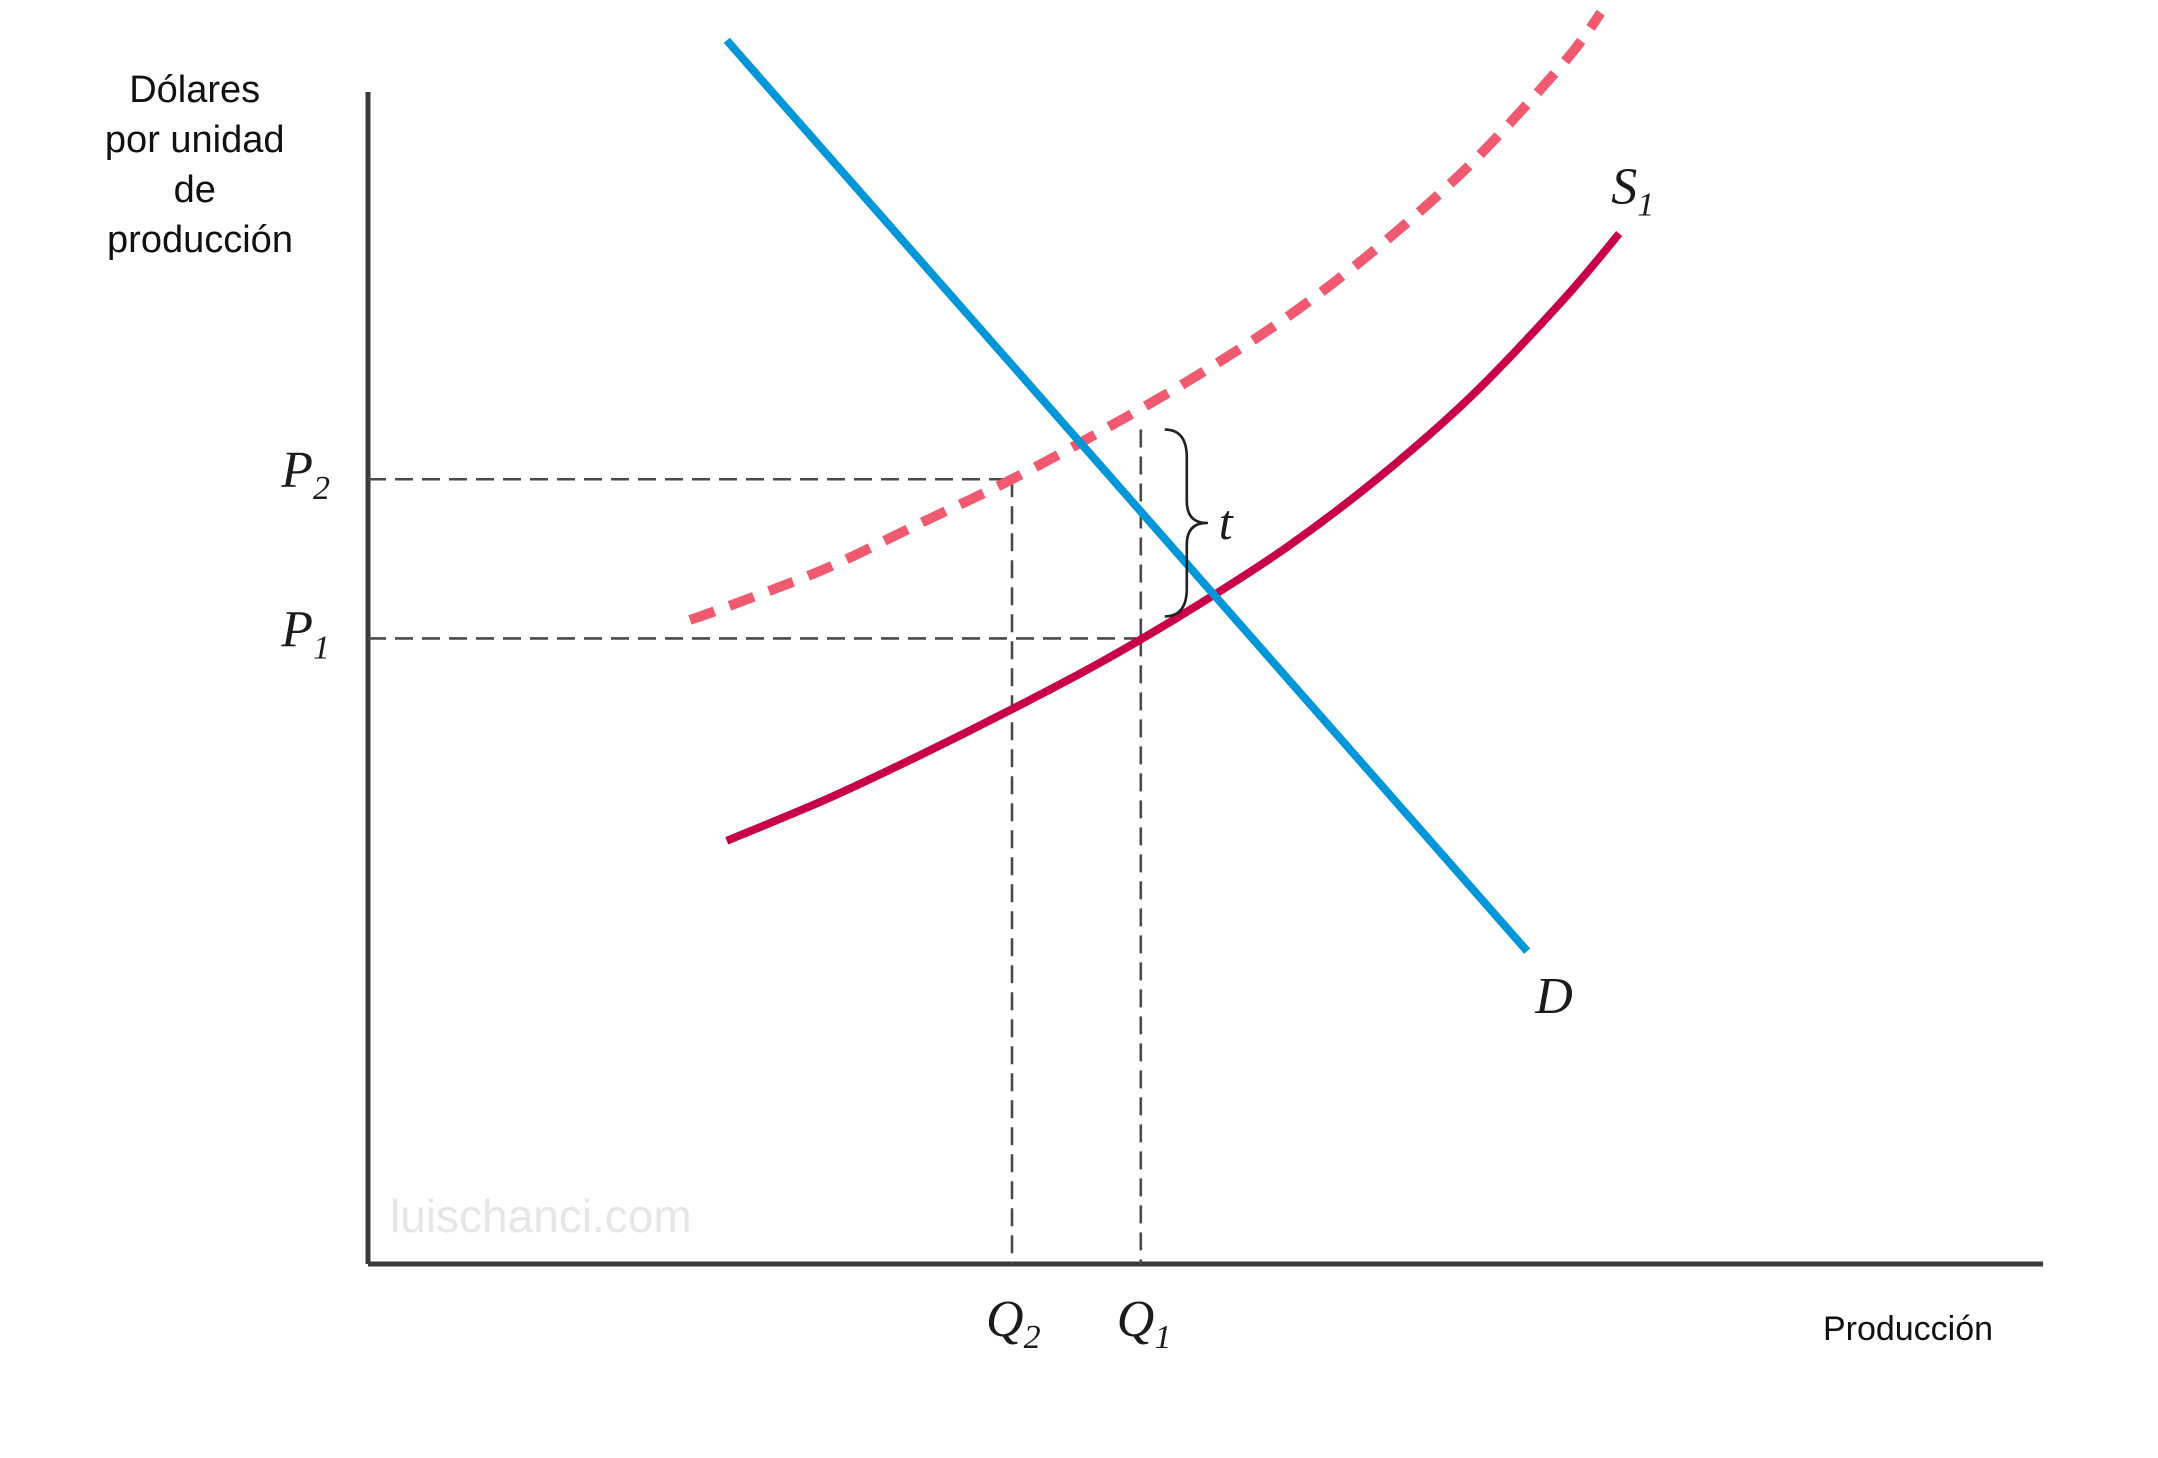 The width and height of the screenshot is (2158, 1458). Describe the element at coordinates (1186, 523) in the screenshot. I see `tax-brace` at that location.